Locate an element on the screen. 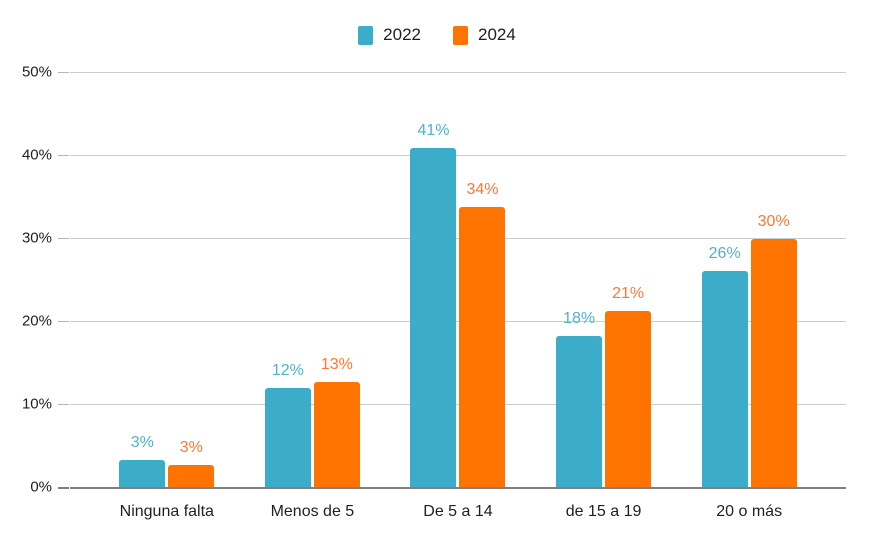  y-tick-label: 20% is located at coordinates (36, 321).